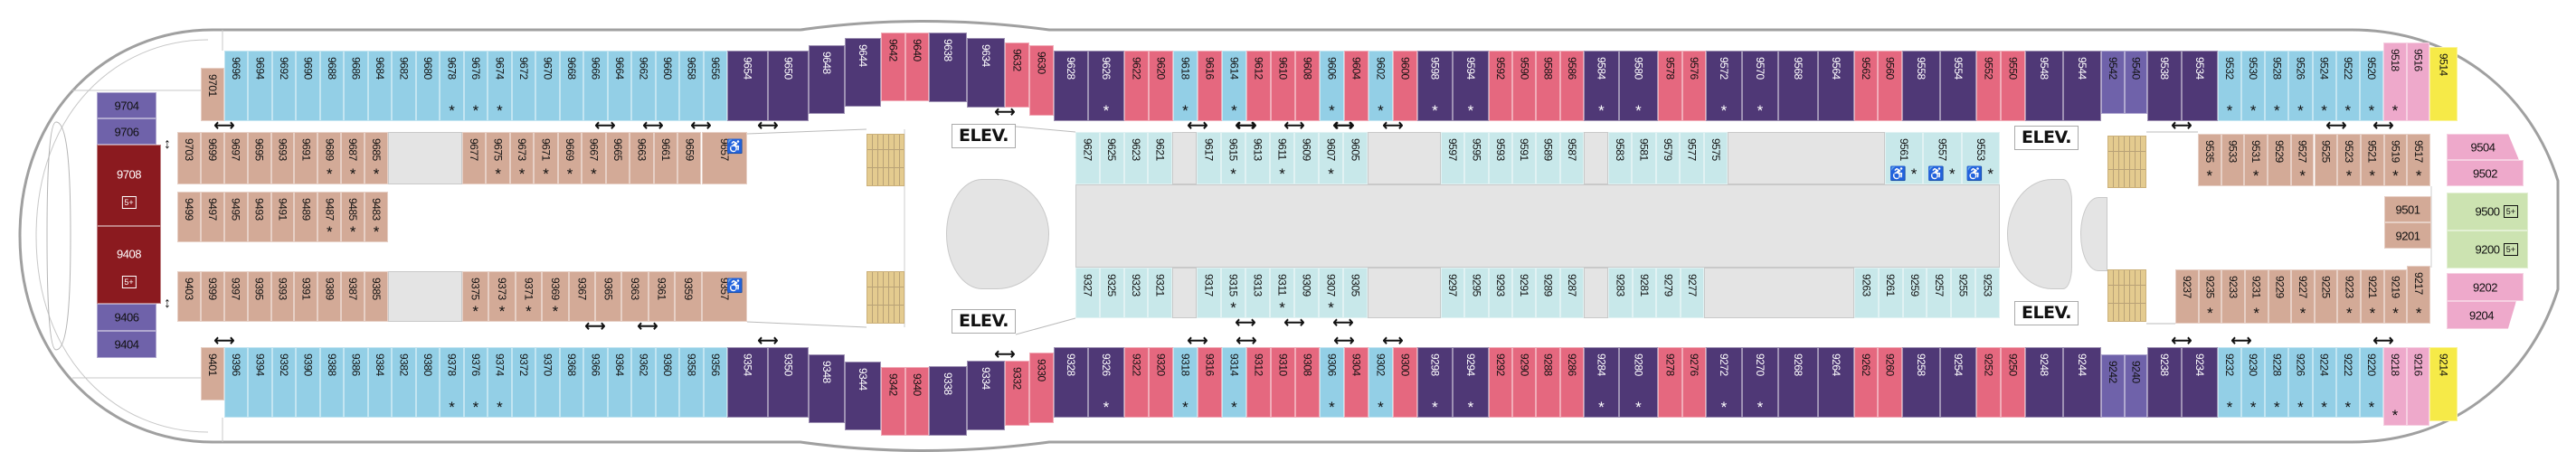  I want to click on cabin-9394: 9394, so click(260, 382).